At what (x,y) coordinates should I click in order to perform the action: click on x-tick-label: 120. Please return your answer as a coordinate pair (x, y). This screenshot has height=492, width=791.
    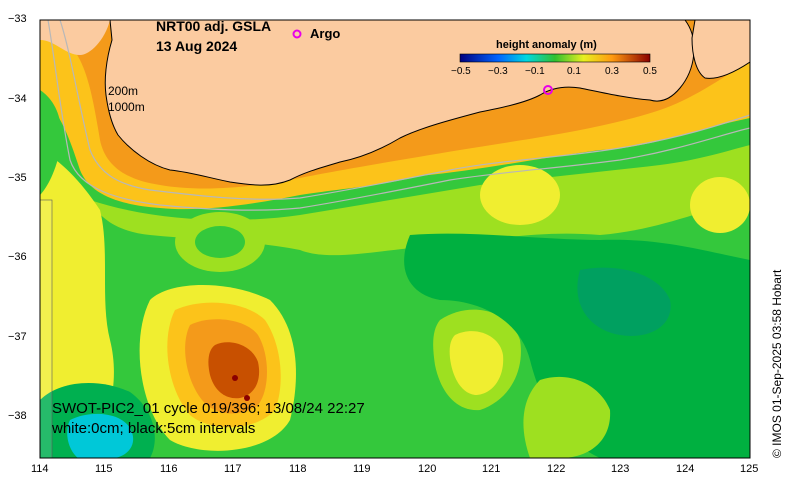
    Looking at the image, I should click on (427, 469).